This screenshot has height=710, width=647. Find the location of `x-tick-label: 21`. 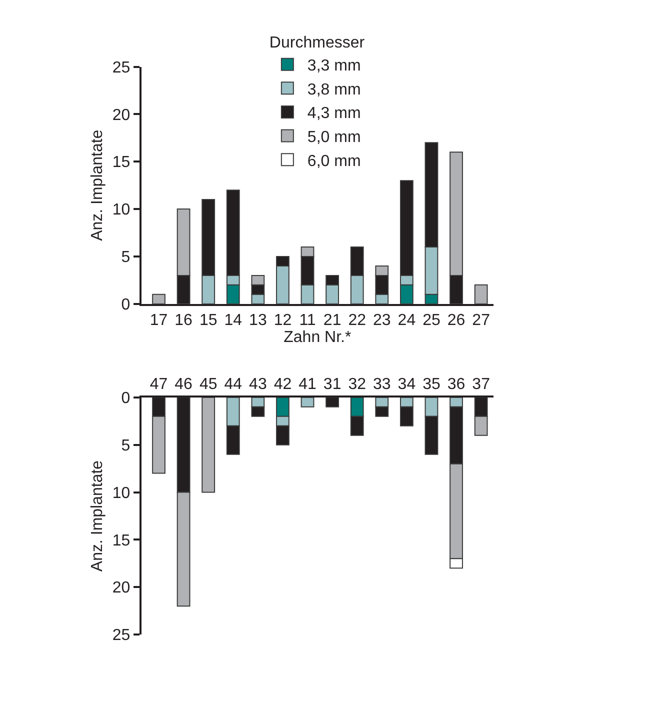

x-tick-label: 21 is located at coordinates (332, 321).